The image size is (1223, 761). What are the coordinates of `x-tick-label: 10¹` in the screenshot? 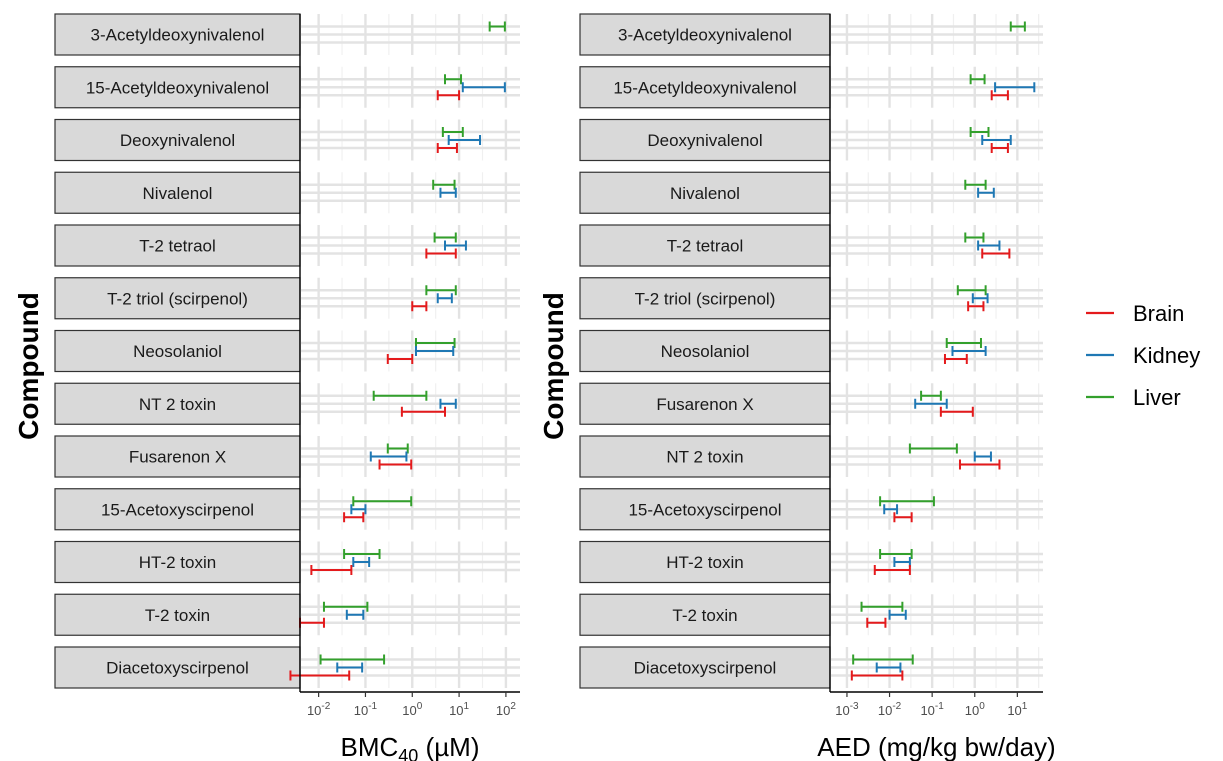 It's located at (459, 709).